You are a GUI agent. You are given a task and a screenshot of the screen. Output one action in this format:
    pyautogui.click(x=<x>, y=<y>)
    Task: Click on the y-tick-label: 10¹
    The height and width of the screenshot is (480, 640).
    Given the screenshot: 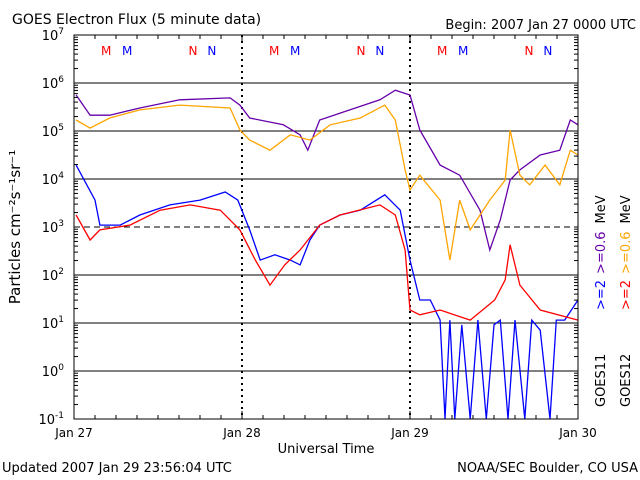 What is the action you would take?
    pyautogui.click(x=53, y=323)
    